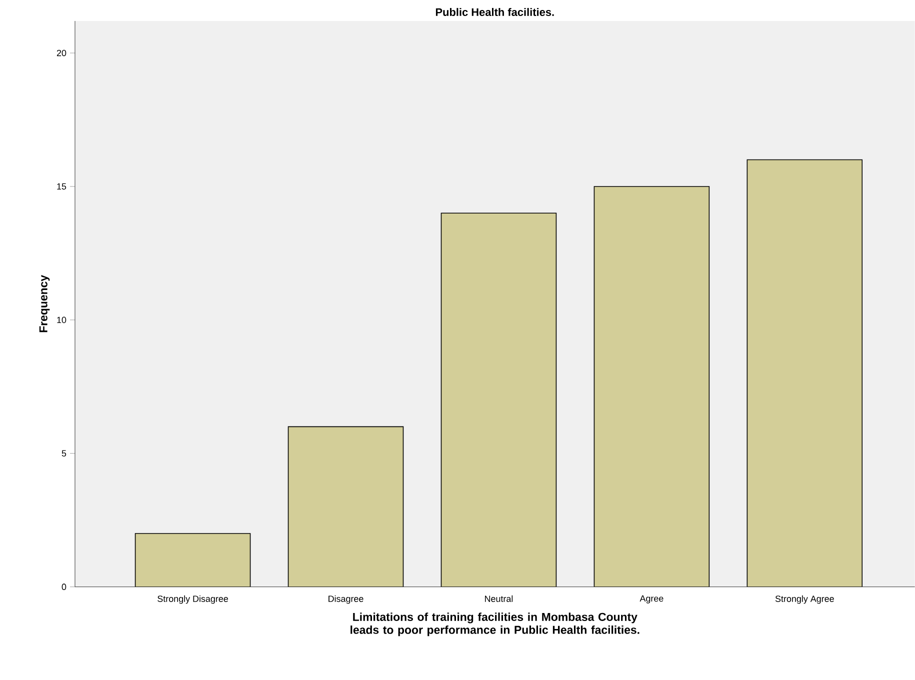  I want to click on y-tick-label: 5, so click(64, 453).